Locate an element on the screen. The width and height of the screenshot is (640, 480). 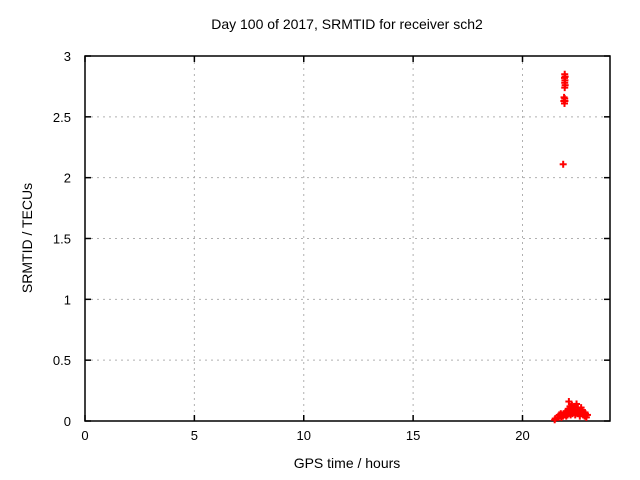
y-axis-label: SRMTID / TECUs is located at coordinates (27, 238).